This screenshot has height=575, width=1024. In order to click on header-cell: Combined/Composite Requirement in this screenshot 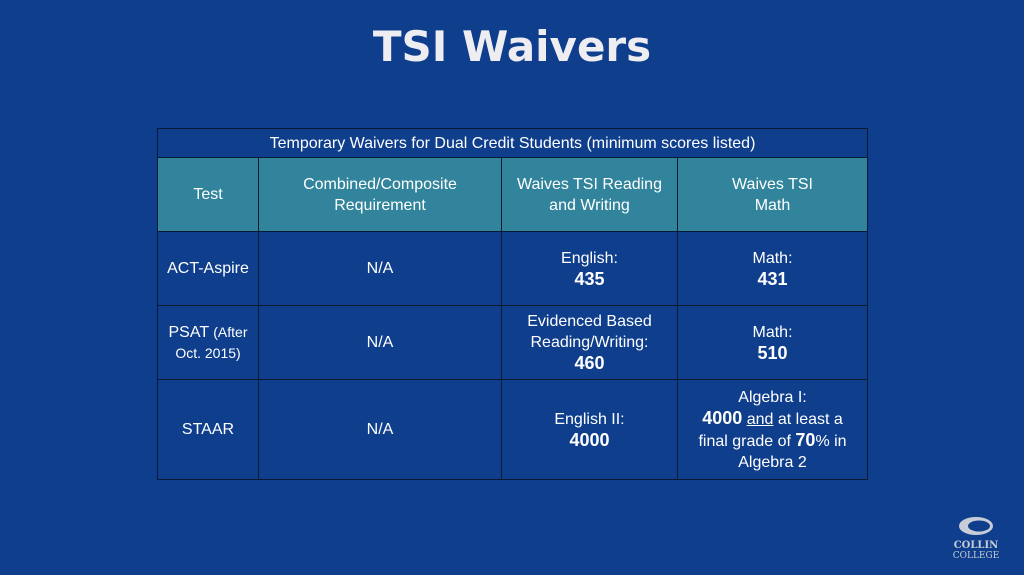, I will do `click(380, 194)`.